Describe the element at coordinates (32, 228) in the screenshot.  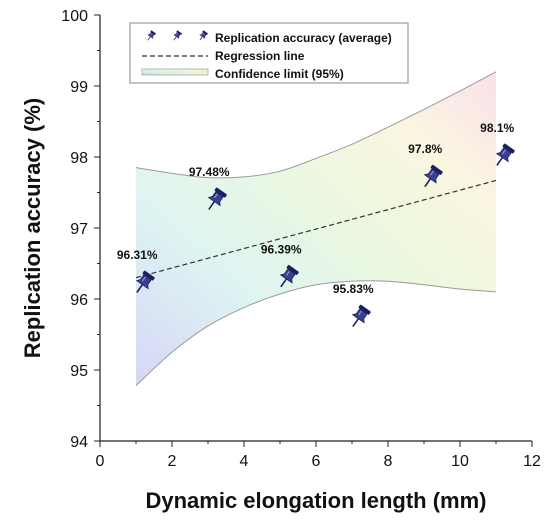
I see `y-axis-title: Replication accuracy (%)` at that location.